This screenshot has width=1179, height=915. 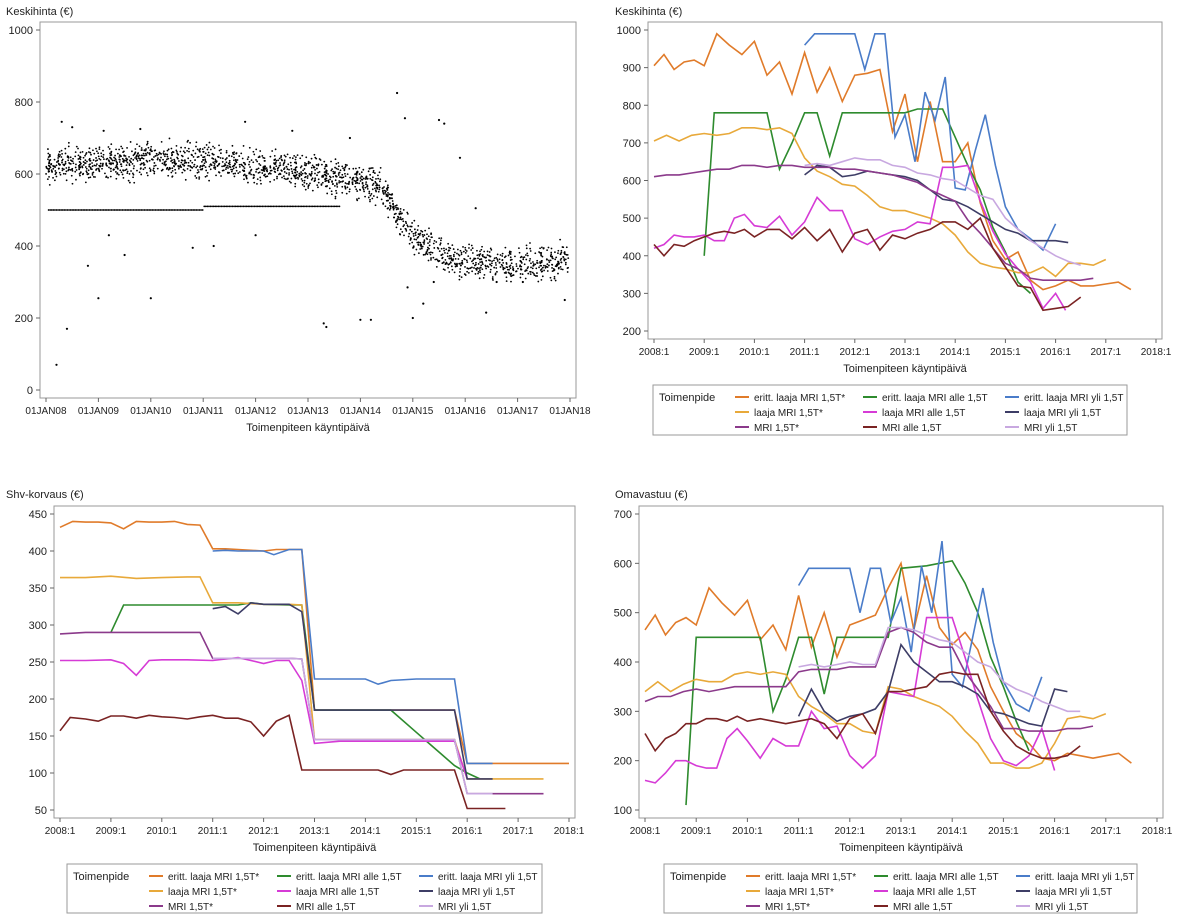 I want to click on series-line, so click(x=920, y=626).